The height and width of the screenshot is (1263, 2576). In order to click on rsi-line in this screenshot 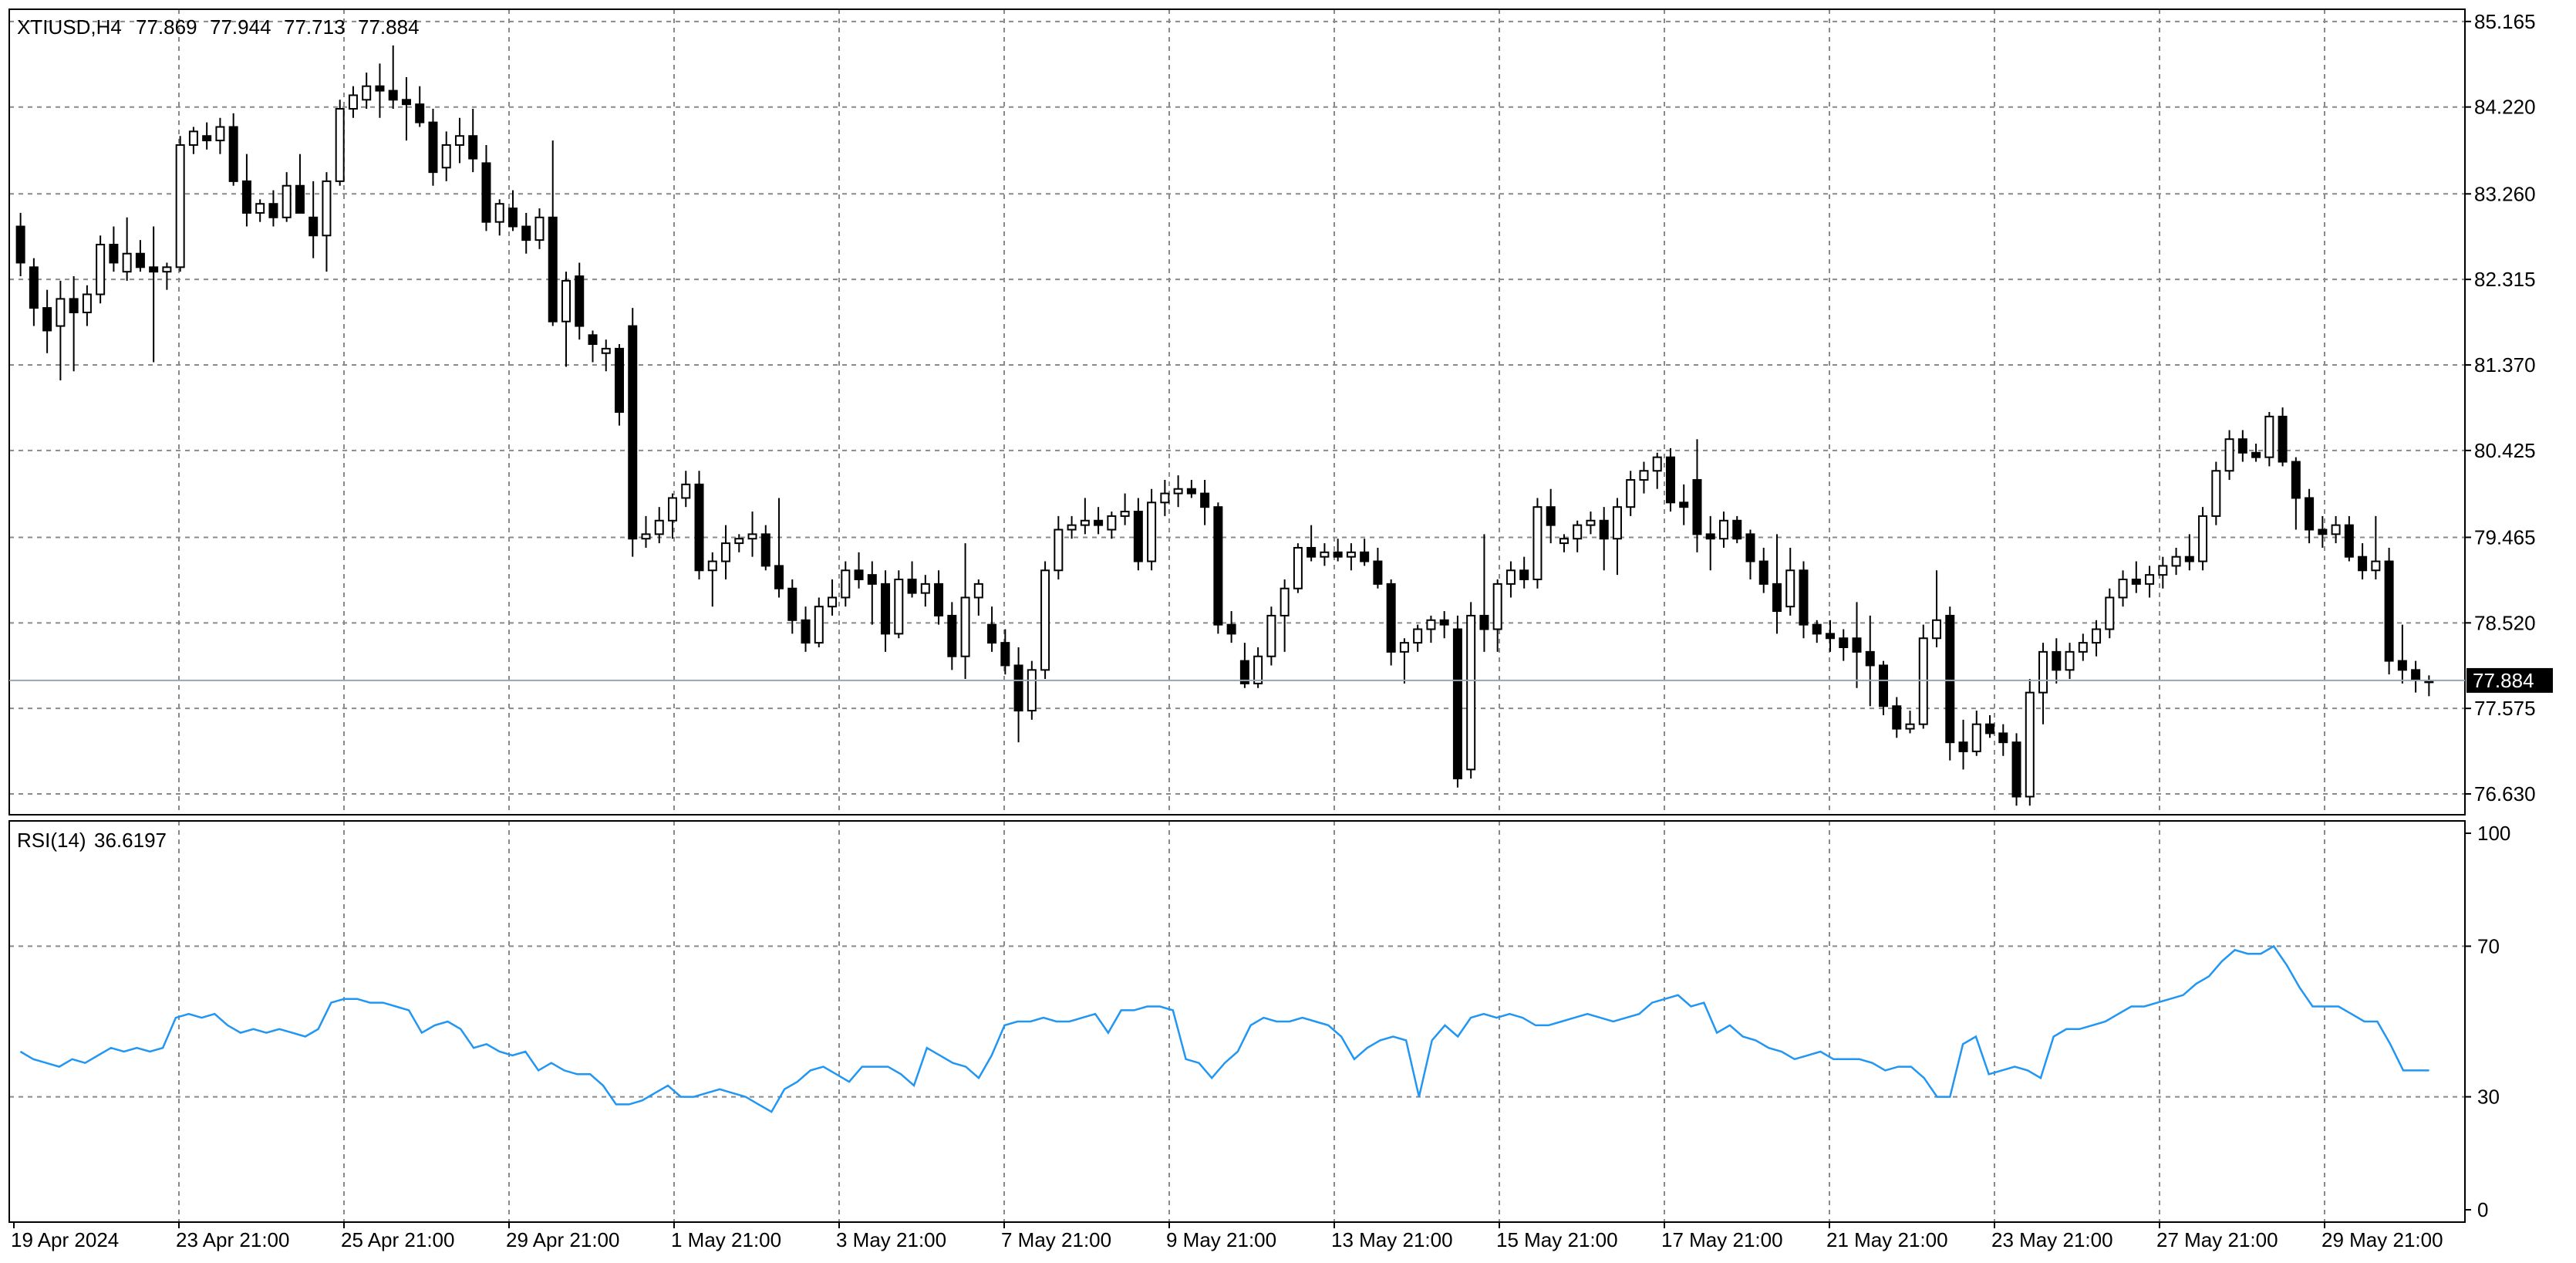, I will do `click(1224, 1028)`.